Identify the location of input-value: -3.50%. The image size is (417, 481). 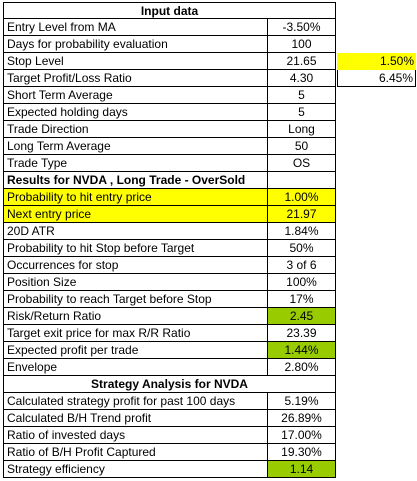
(302, 27).